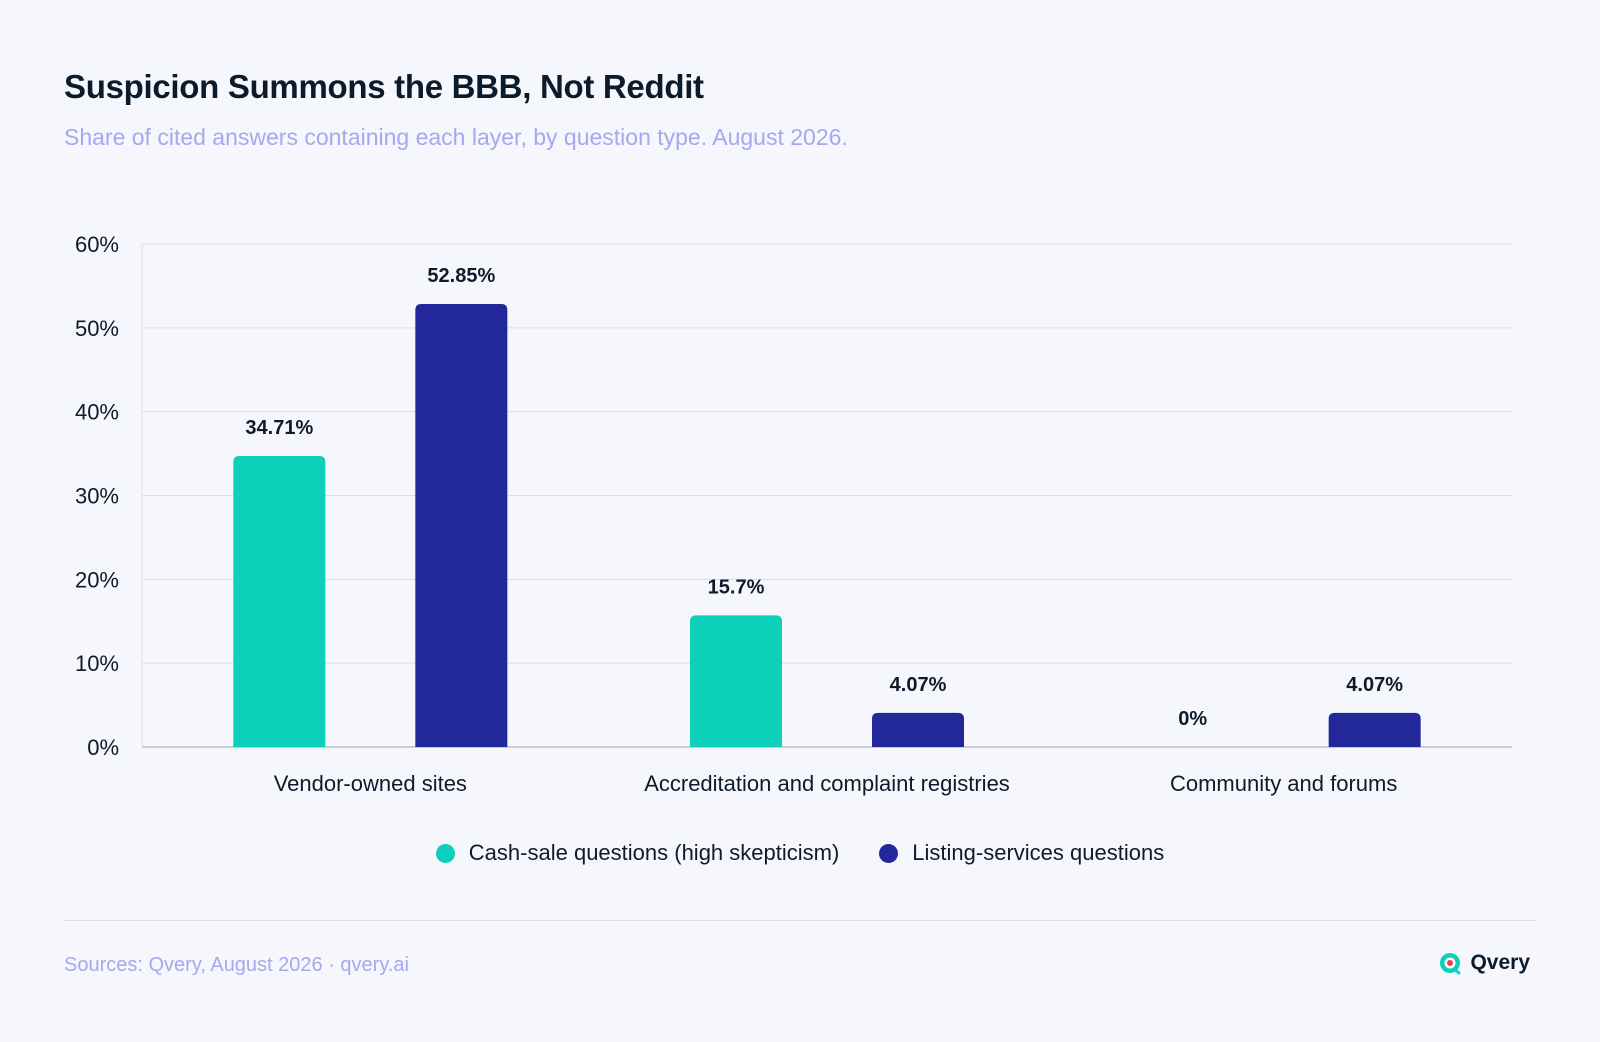 The image size is (1600, 1042). What do you see at coordinates (1192, 719) in the screenshot?
I see `data-label: 0%` at bounding box center [1192, 719].